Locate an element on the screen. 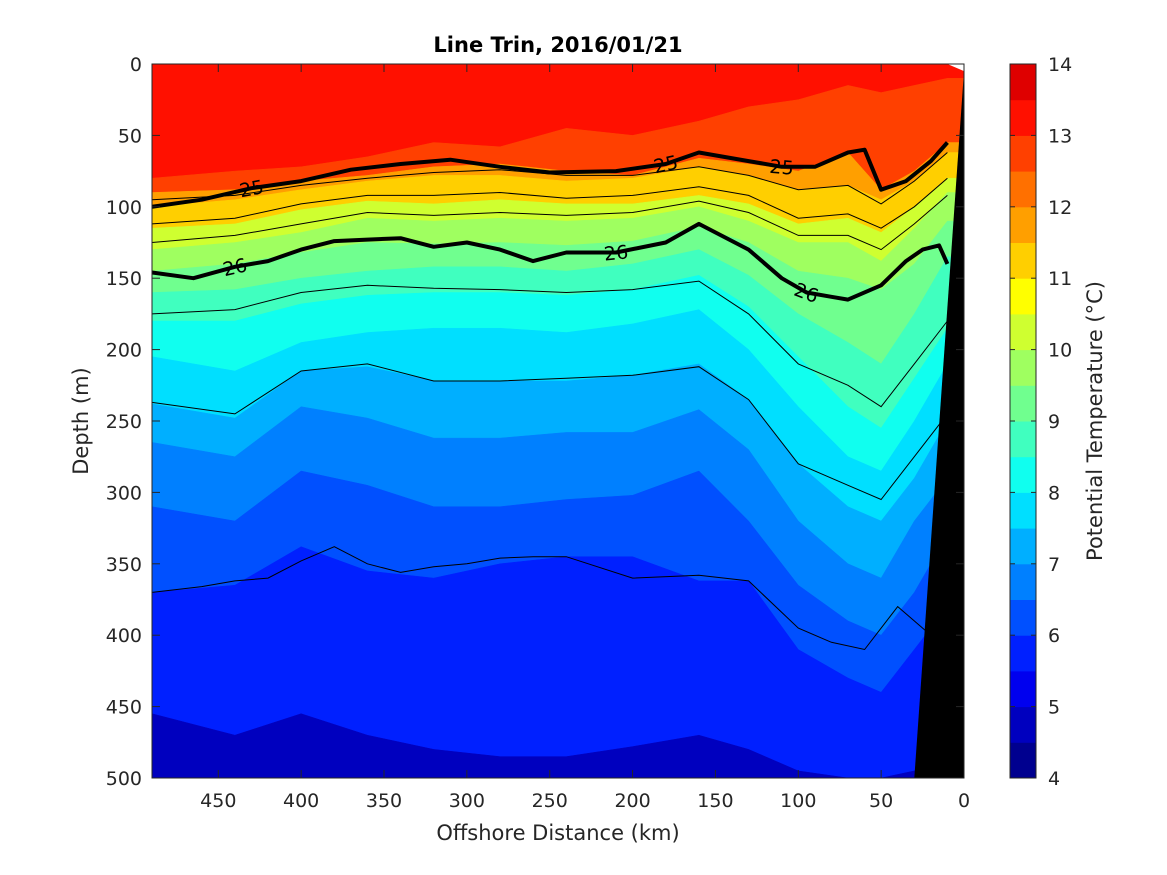 Image resolution: width=1167 pixels, height=875 pixels. x-tick-label: 450 is located at coordinates (218, 801).